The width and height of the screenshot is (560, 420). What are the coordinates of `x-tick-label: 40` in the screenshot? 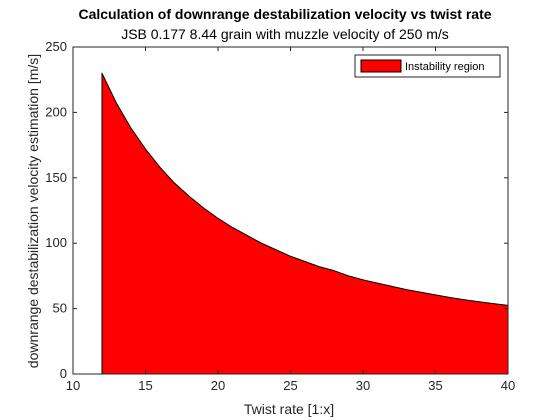 It's located at (508, 385).